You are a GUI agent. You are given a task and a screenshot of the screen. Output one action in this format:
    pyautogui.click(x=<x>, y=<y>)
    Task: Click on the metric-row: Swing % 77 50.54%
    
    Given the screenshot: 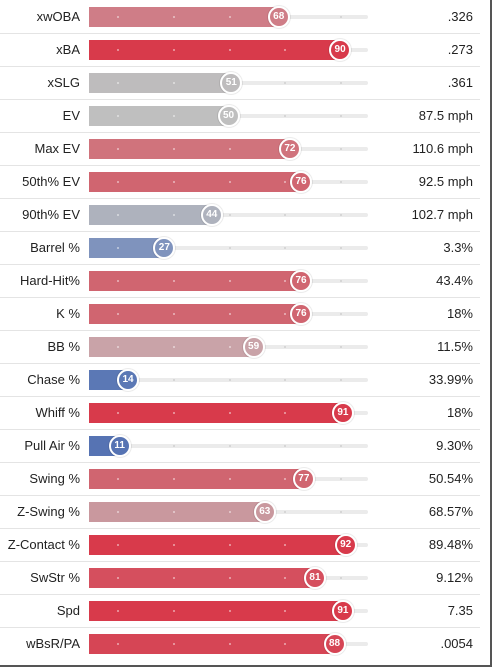 What is the action you would take?
    pyautogui.click(x=246, y=479)
    